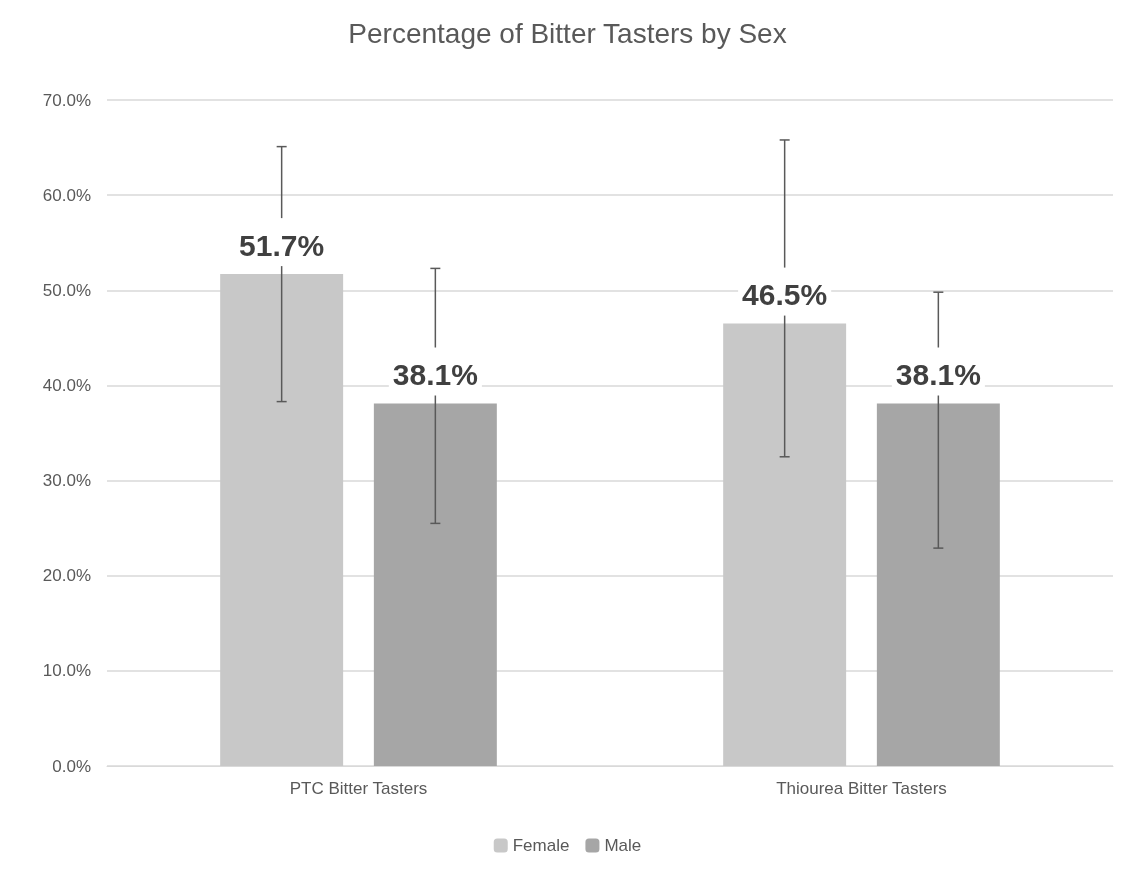 The width and height of the screenshot is (1135, 869). Describe the element at coordinates (282, 245) in the screenshot. I see `data-label: 51.7%` at that location.